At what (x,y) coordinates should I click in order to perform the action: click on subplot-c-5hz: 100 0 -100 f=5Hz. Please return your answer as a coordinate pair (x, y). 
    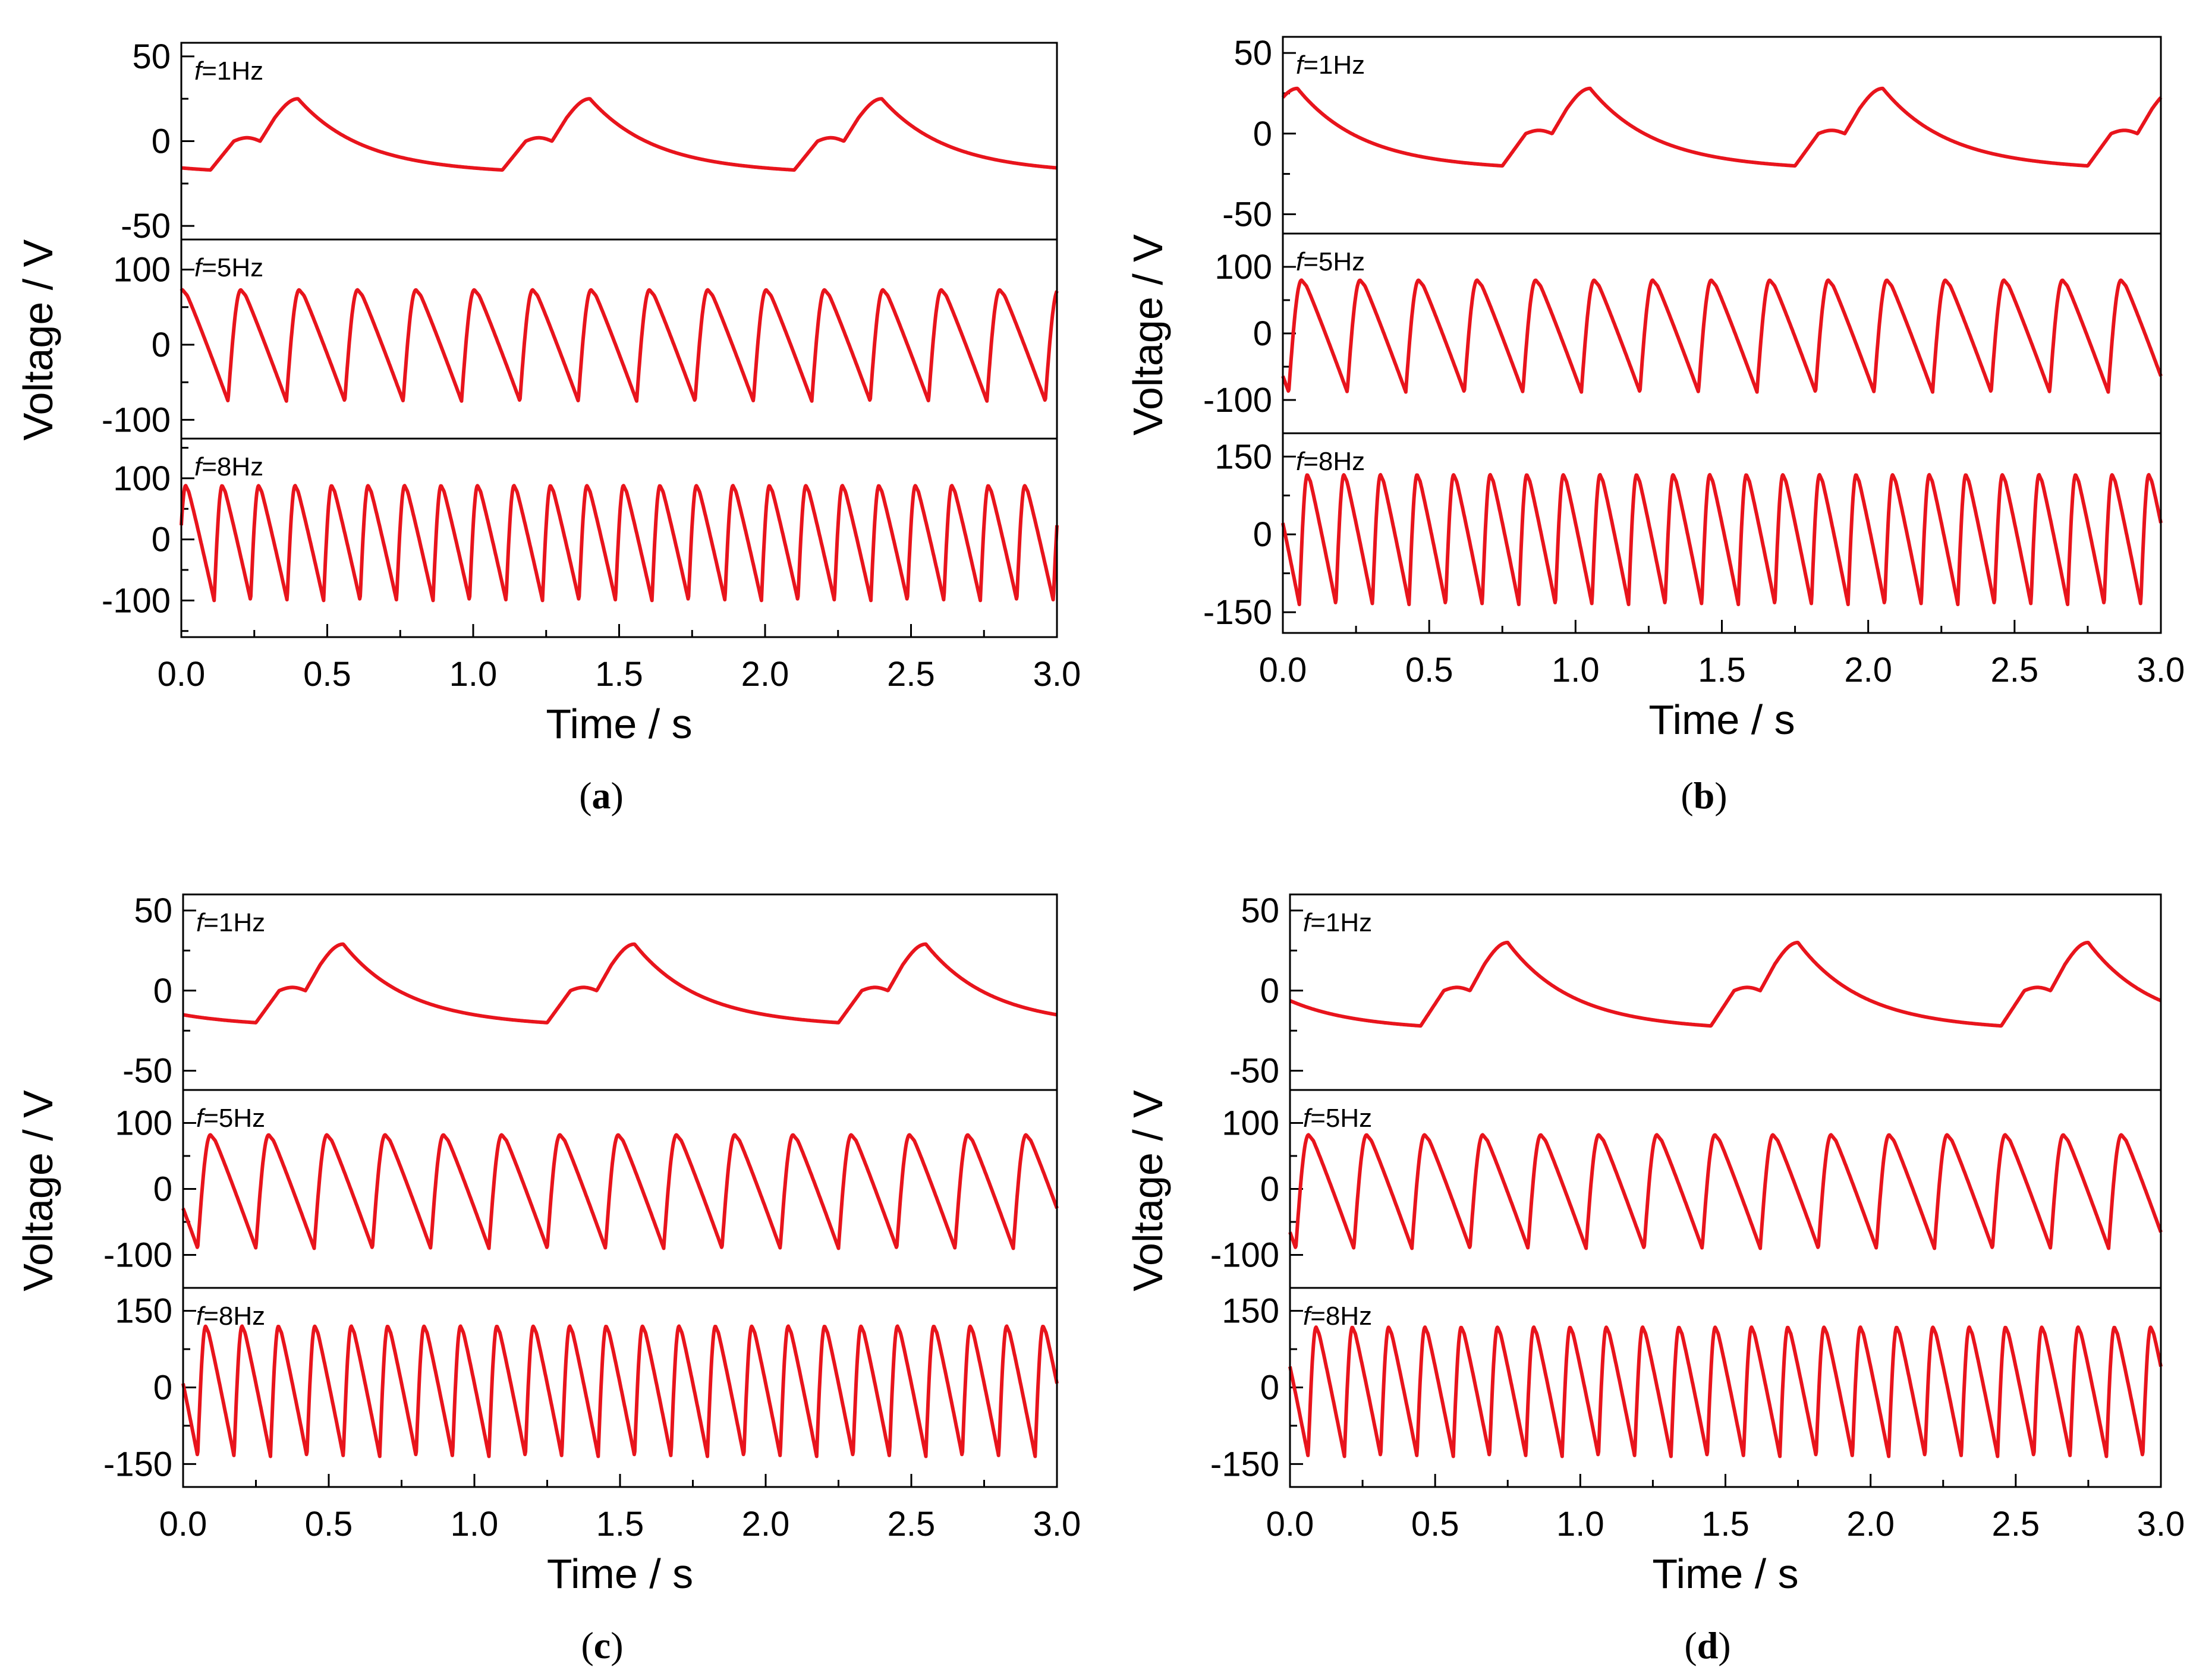
    Looking at the image, I should click on (581, 1189).